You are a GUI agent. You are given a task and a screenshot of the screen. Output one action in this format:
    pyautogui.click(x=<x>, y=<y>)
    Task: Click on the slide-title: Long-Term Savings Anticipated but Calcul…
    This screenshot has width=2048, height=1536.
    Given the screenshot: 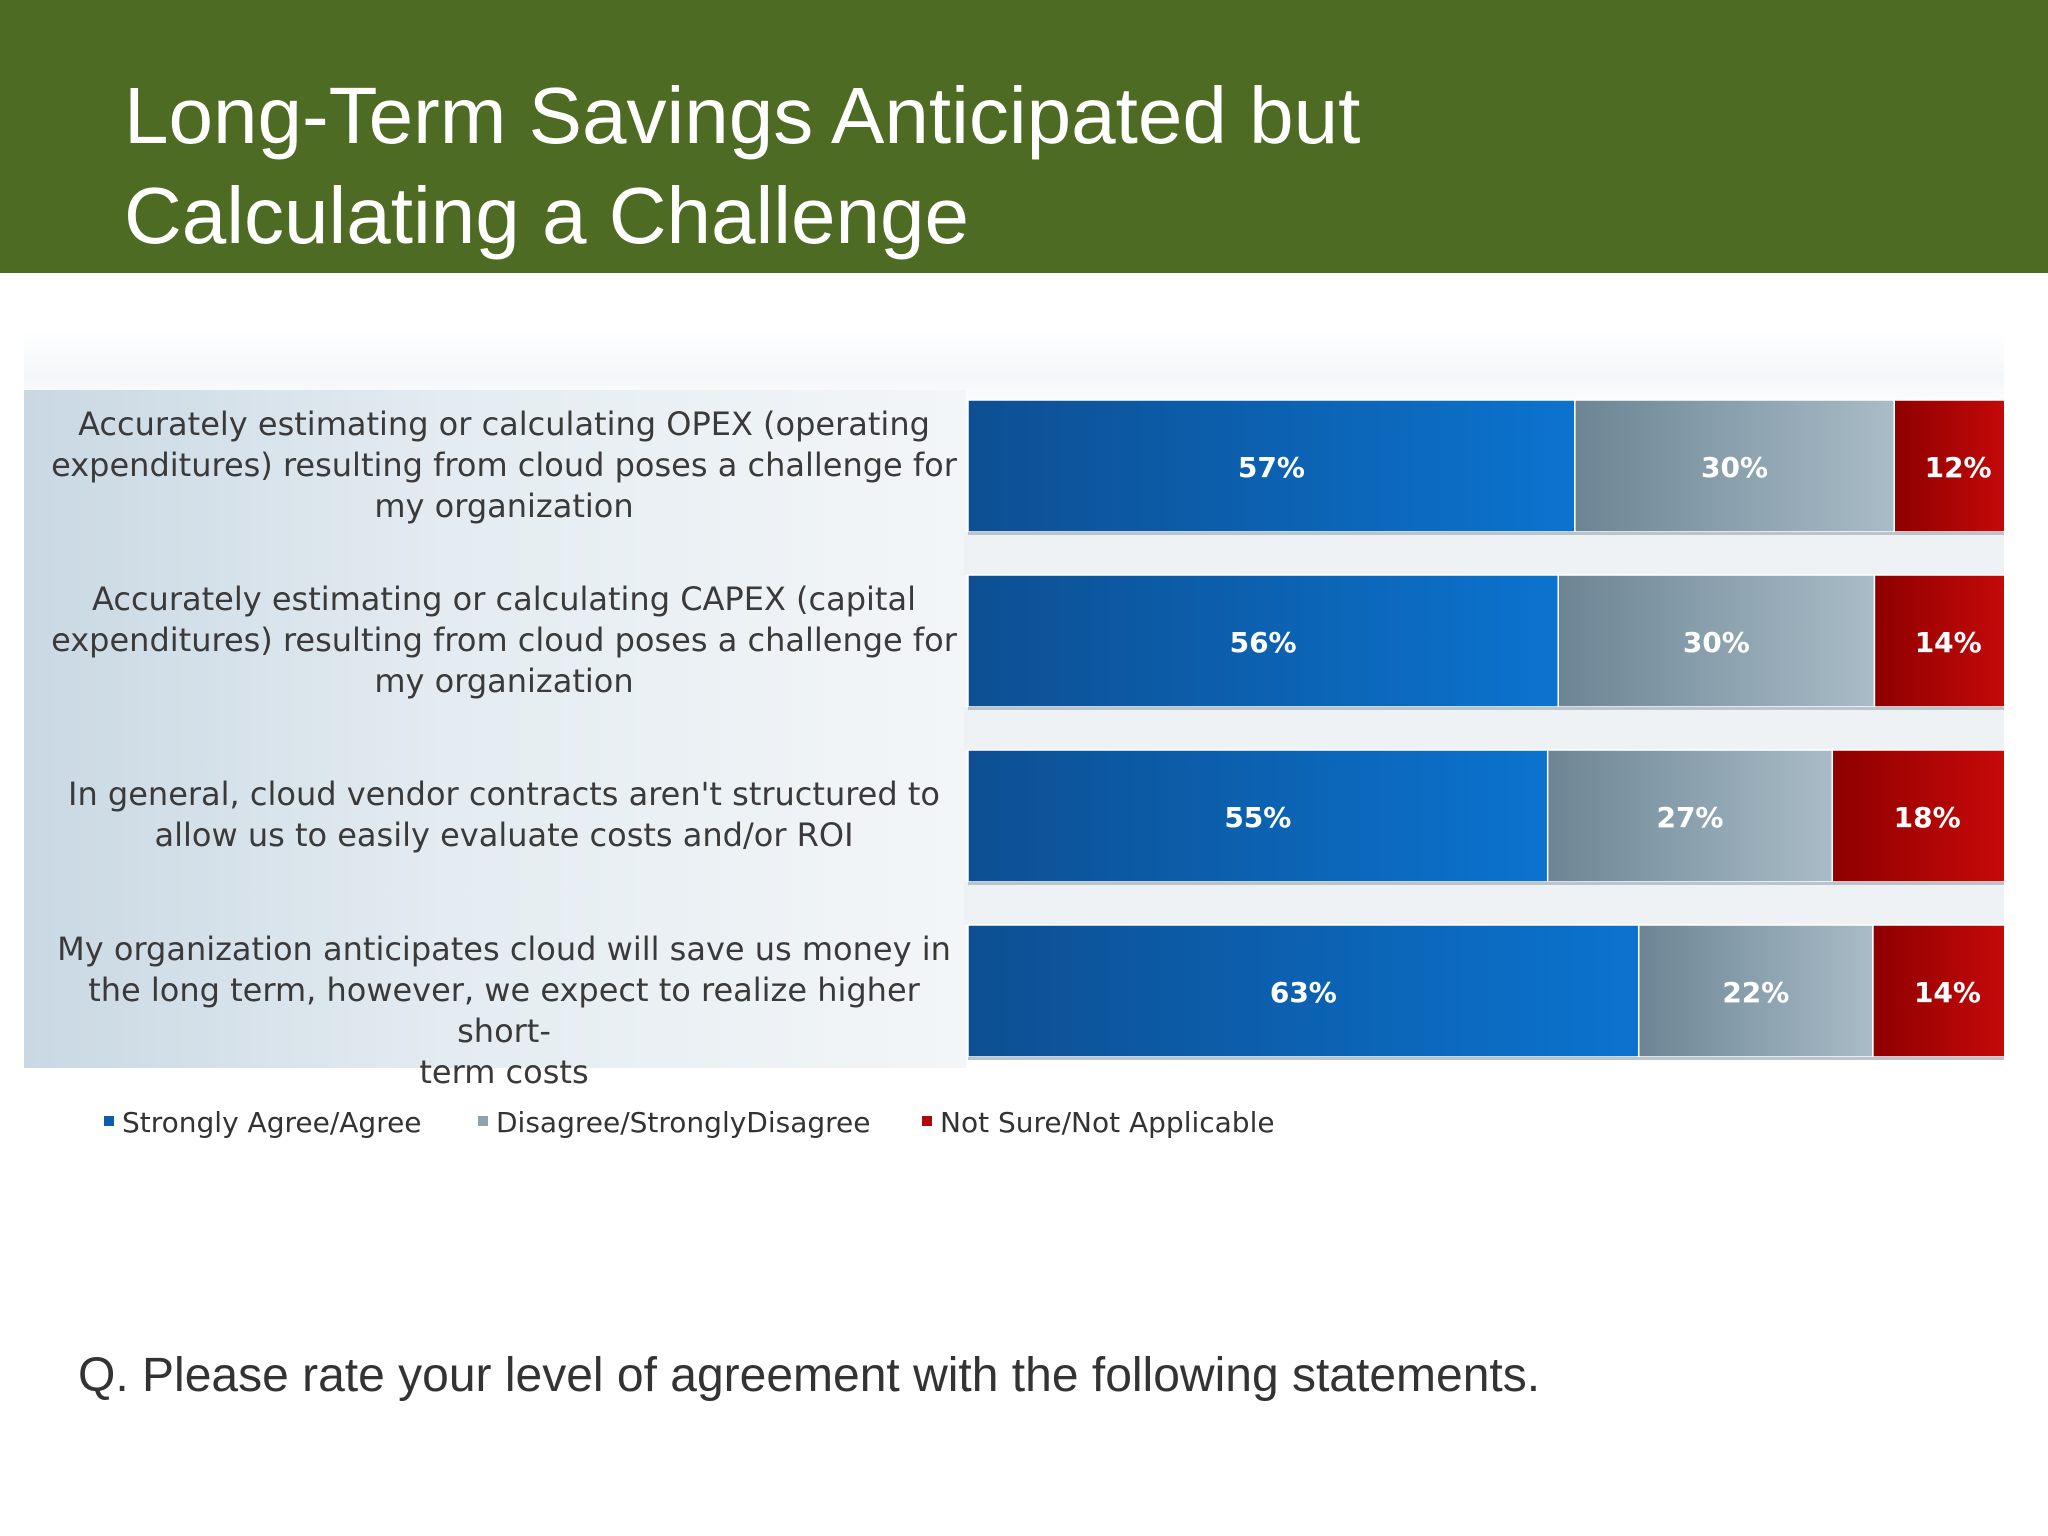 What is the action you would take?
    pyautogui.click(x=974, y=166)
    